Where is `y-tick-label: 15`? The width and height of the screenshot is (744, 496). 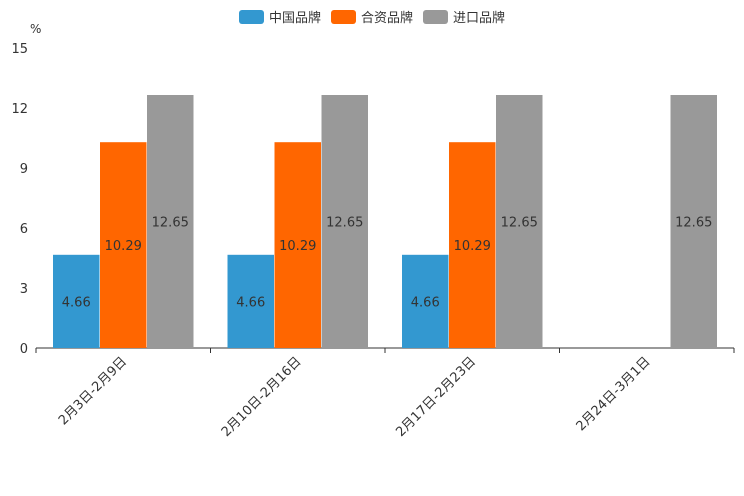
y-tick-label: 15 is located at coordinates (19, 49).